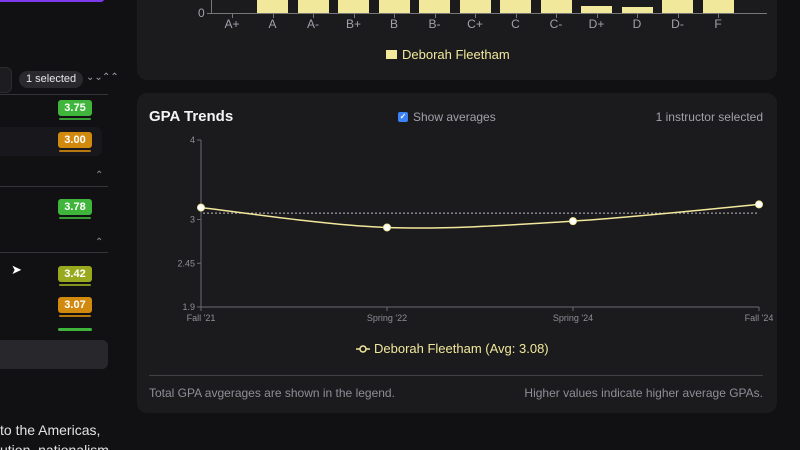 The image size is (800, 450). What do you see at coordinates (556, 6) in the screenshot?
I see `grade-bar-C-` at bounding box center [556, 6].